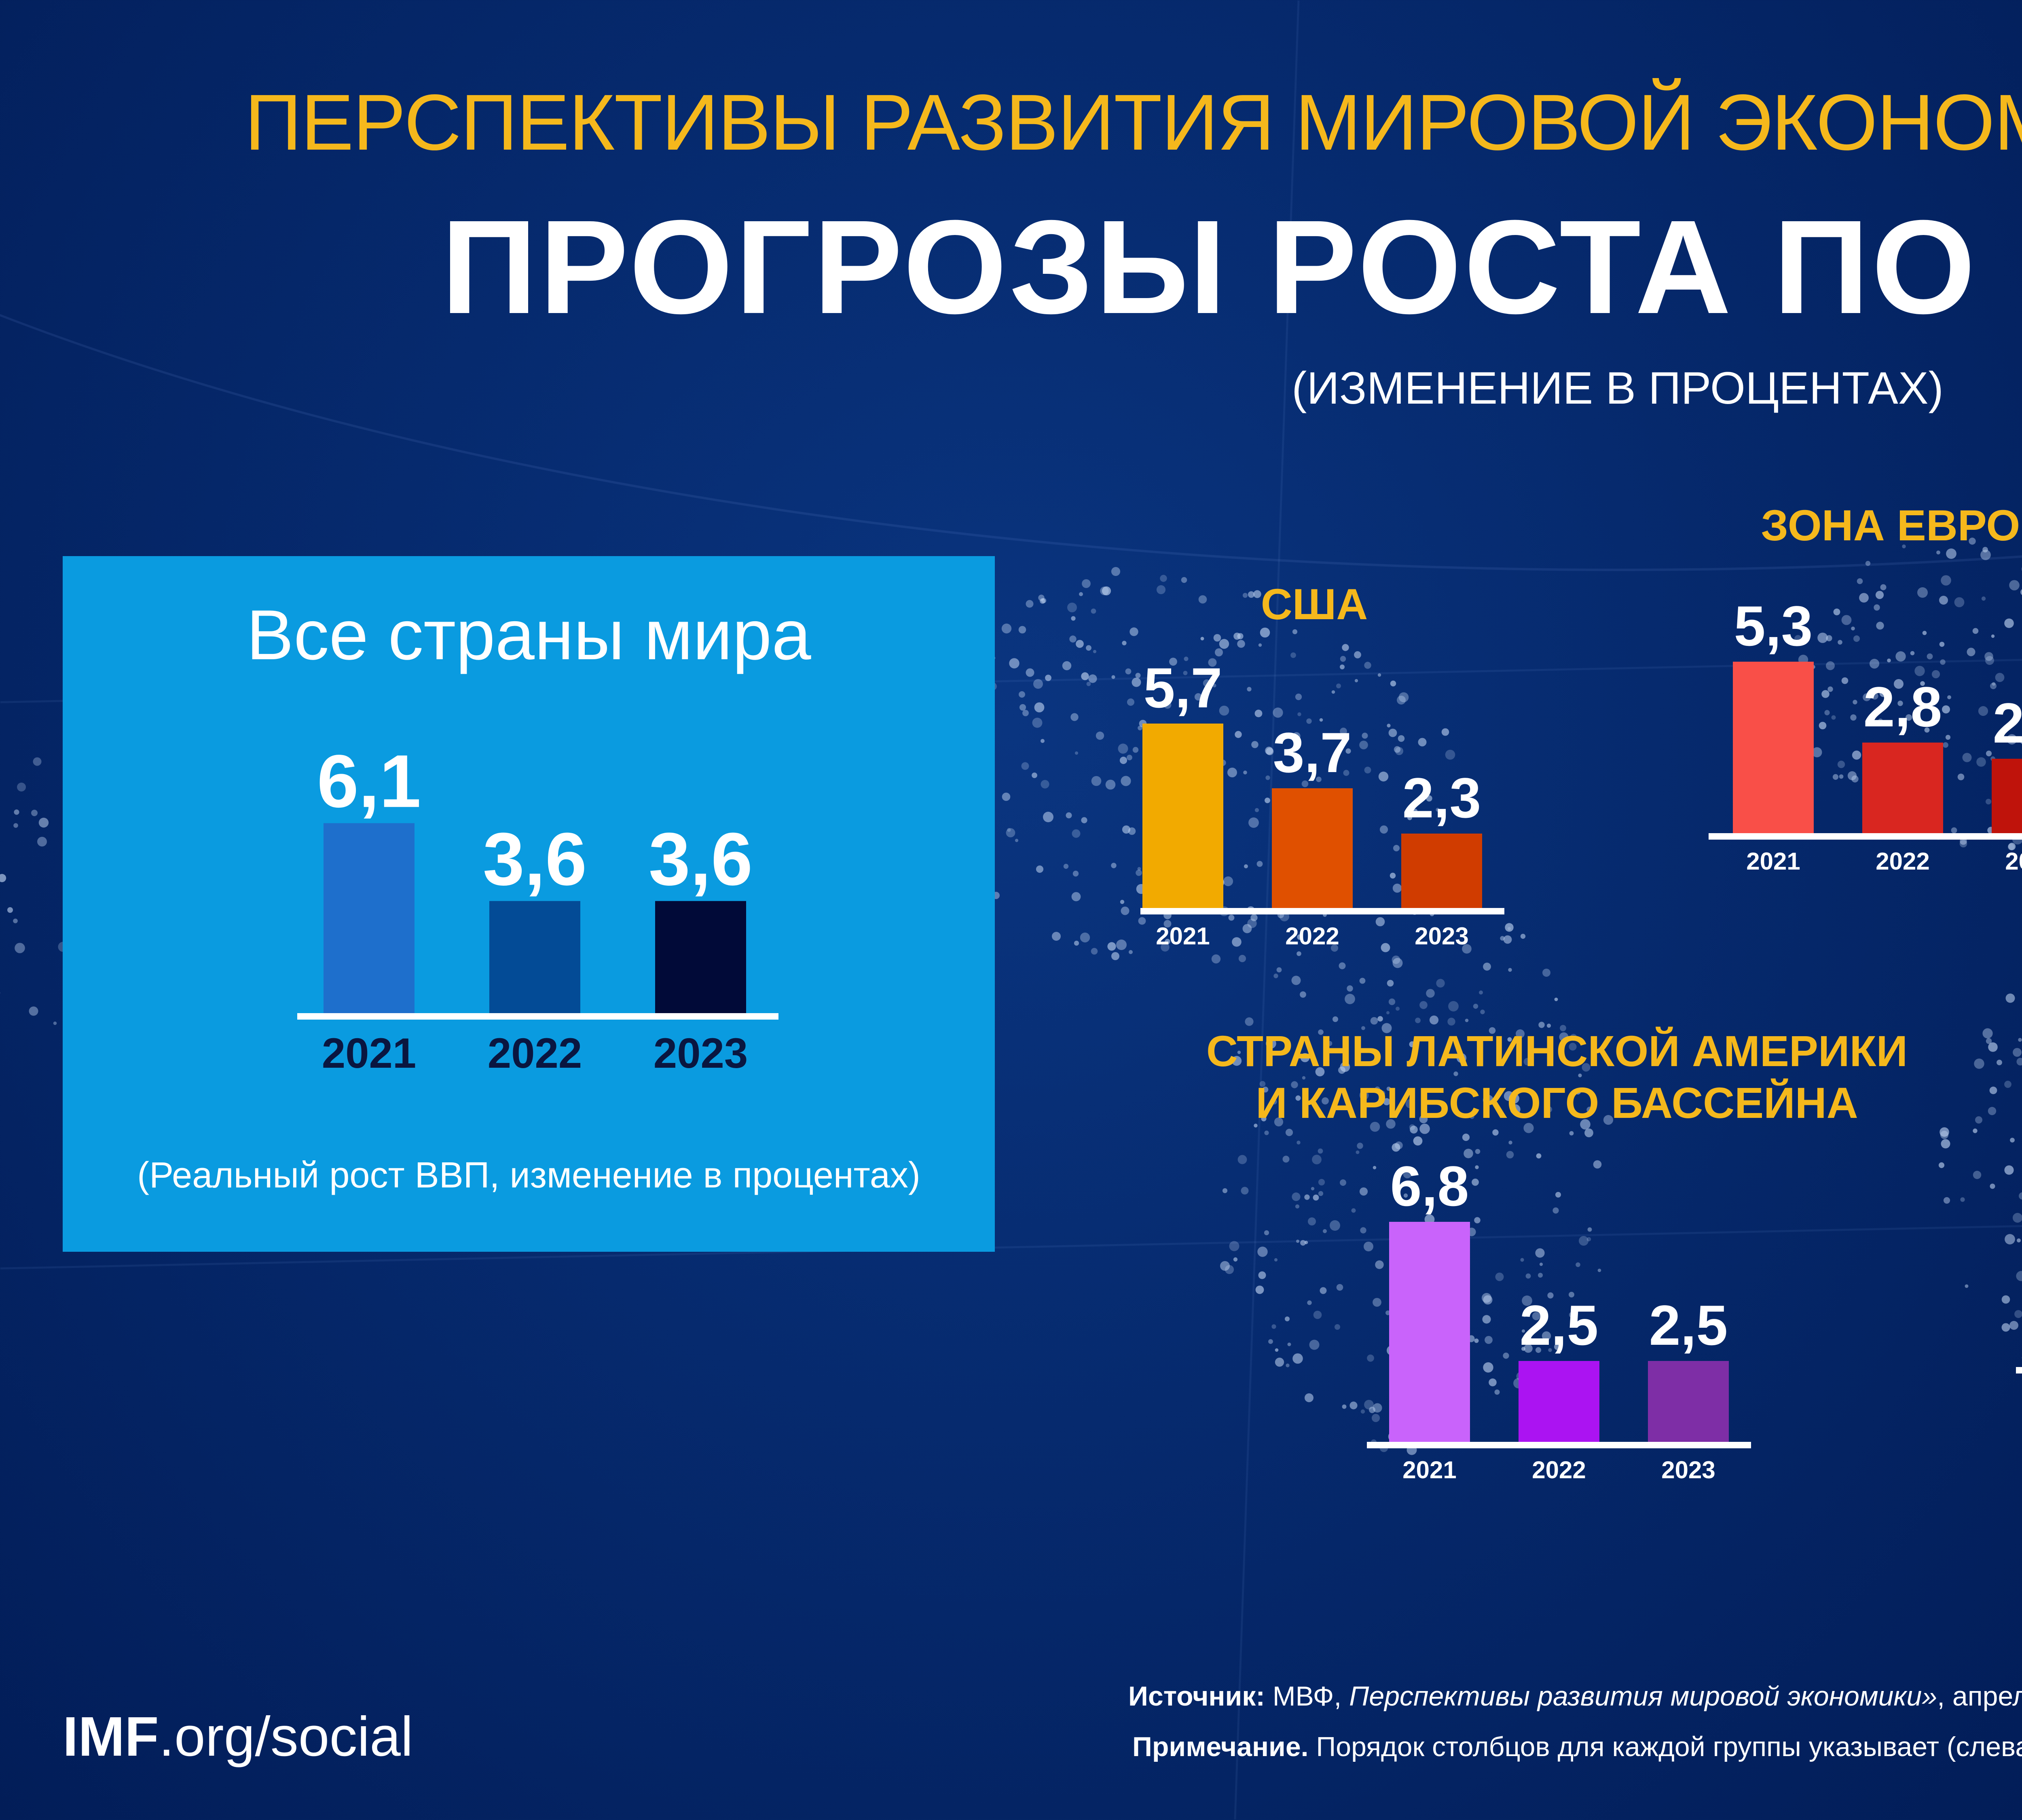 The height and width of the screenshot is (1820, 2022). I want to click on latam-tick-label: 2023, so click(1688, 1470).